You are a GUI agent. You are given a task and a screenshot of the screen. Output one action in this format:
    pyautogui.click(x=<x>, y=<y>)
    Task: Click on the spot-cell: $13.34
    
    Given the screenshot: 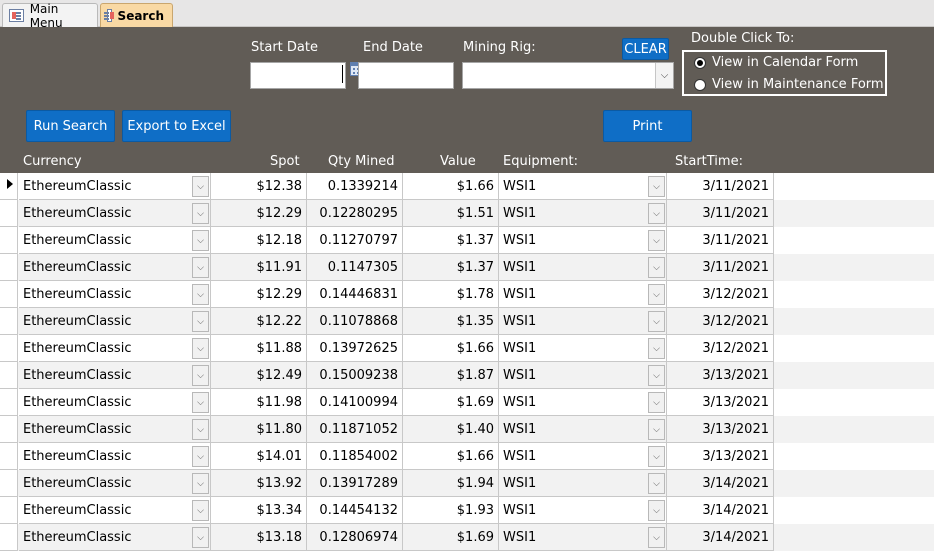 What is the action you would take?
    pyautogui.click(x=259, y=510)
    